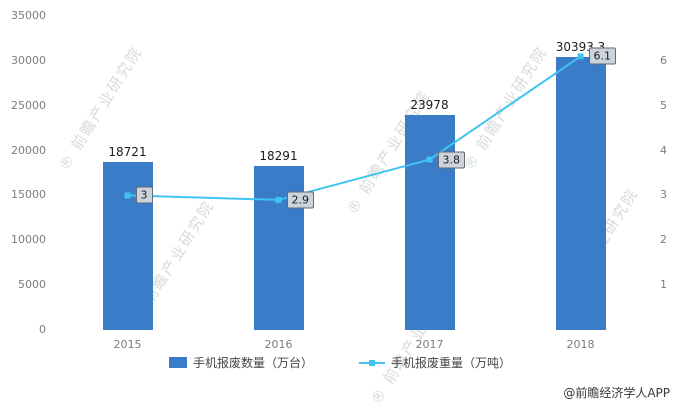 Image resolution: width=680 pixels, height=408 pixels. Describe the element at coordinates (278, 155) in the screenshot. I see `bar-value-label: 18291` at that location.